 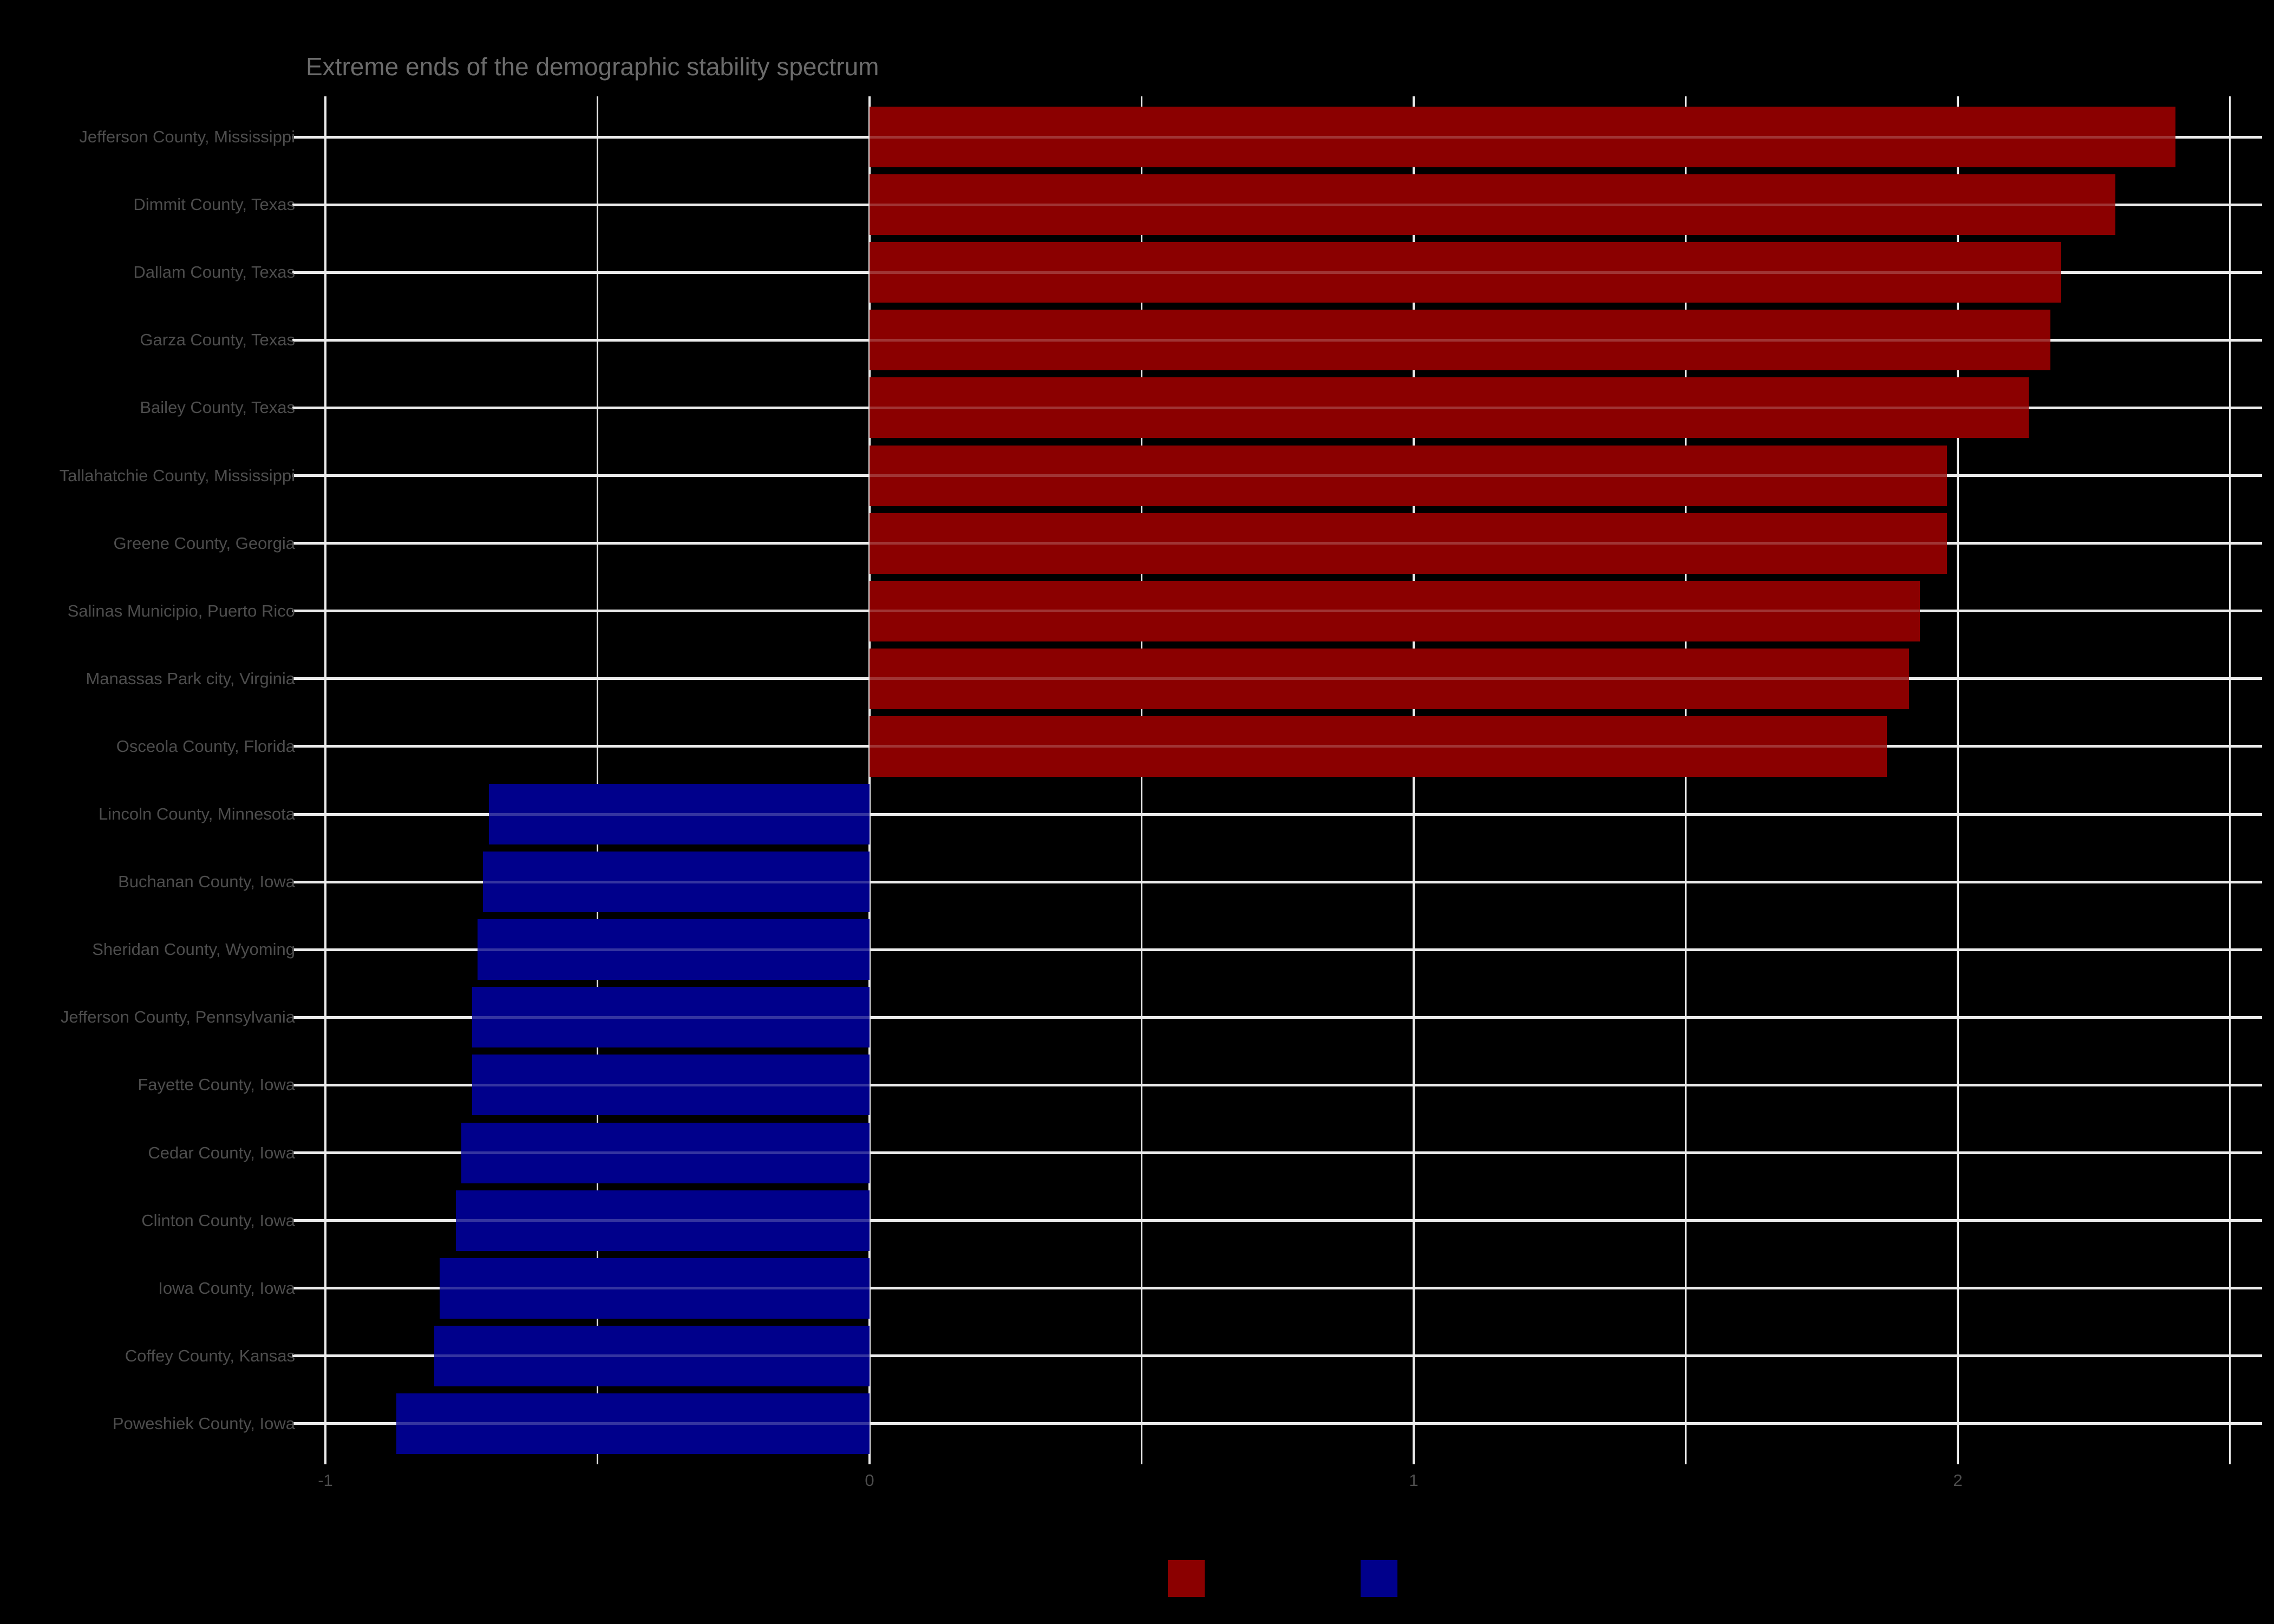 I want to click on y-axis-label: Osceola County, Florida, so click(x=206, y=746).